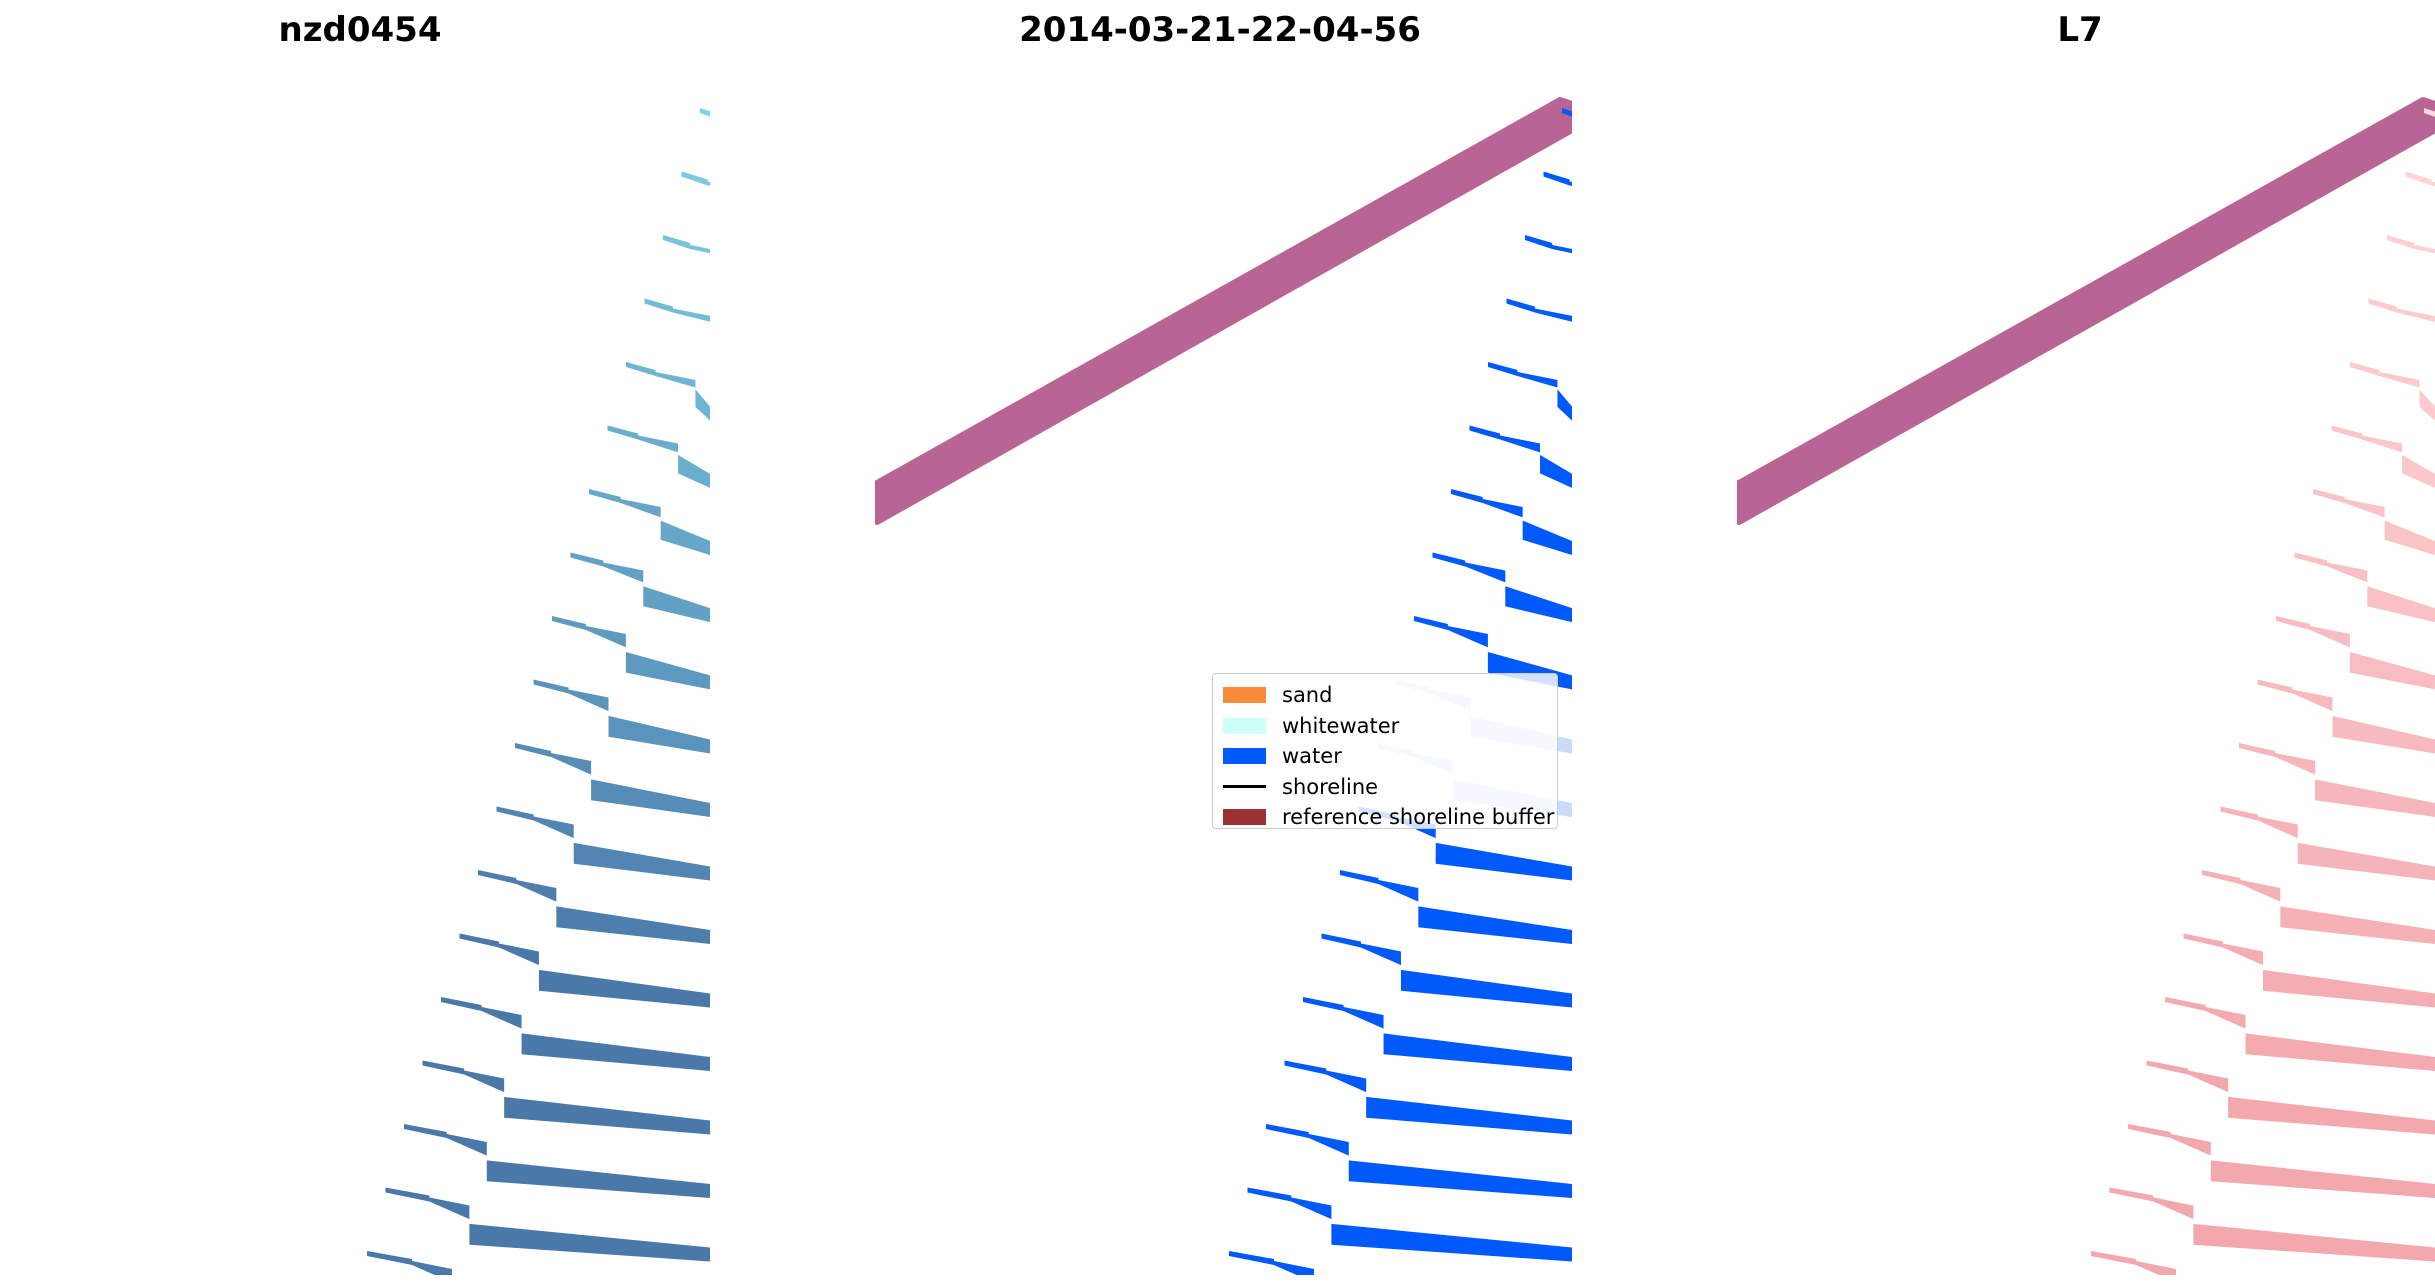 Image resolution: width=2435 pixels, height=1283 pixels. What do you see at coordinates (1220, 30) in the screenshot?
I see `panel-title-date: 2014-03-21-22-04-56` at bounding box center [1220, 30].